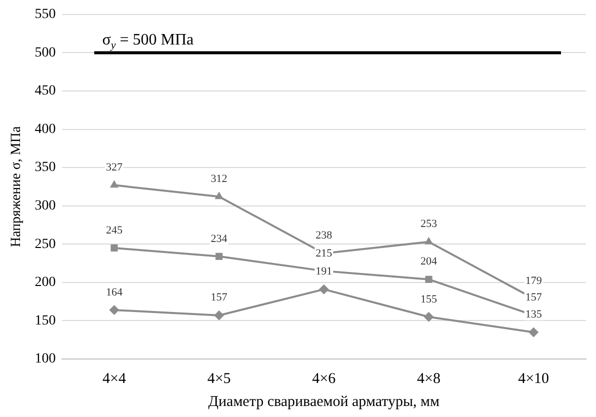  What do you see at coordinates (324, 402) in the screenshot?
I see `x-axis-title: Диаметр свариваемой арматуры, мм` at bounding box center [324, 402].